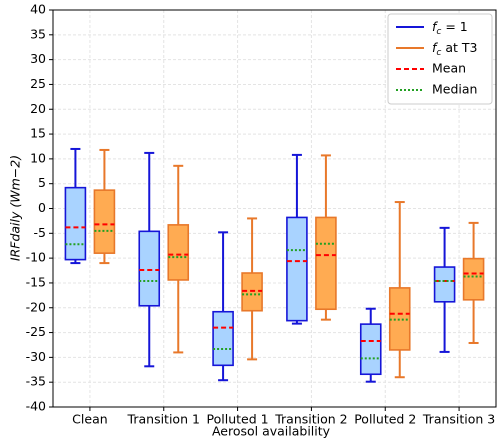 Image resolution: width=500 pixels, height=442 pixels. I want to click on legend-label: fc = 1, so click(450, 28).